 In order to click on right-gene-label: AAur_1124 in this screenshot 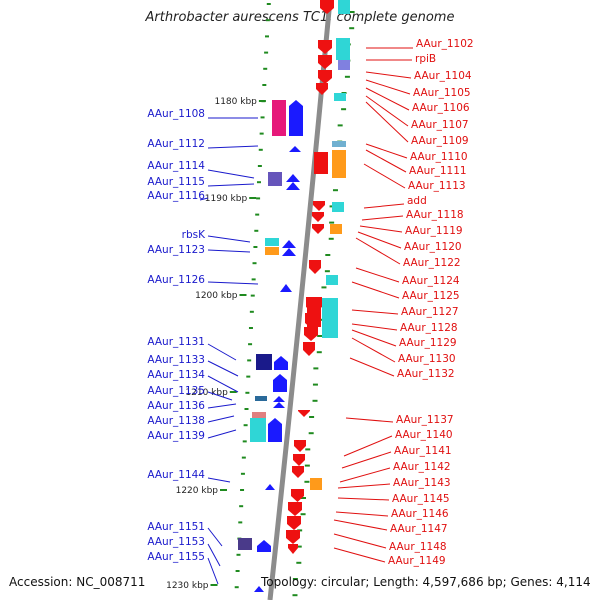, I will do `click(431, 281)`.